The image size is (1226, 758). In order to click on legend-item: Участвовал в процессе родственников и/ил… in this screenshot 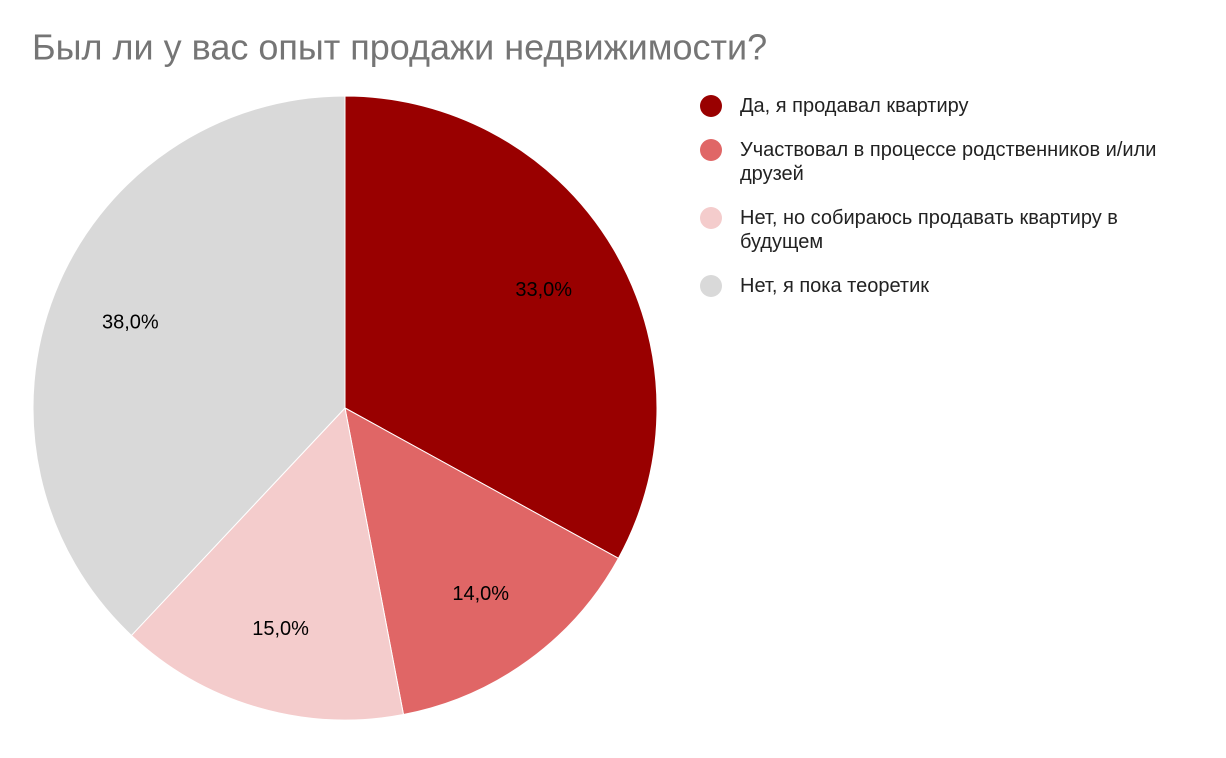, I will do `click(950, 162)`.